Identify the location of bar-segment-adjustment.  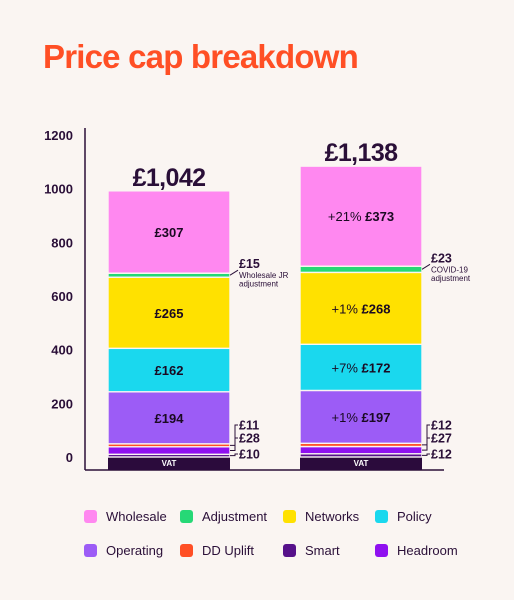
(361, 269).